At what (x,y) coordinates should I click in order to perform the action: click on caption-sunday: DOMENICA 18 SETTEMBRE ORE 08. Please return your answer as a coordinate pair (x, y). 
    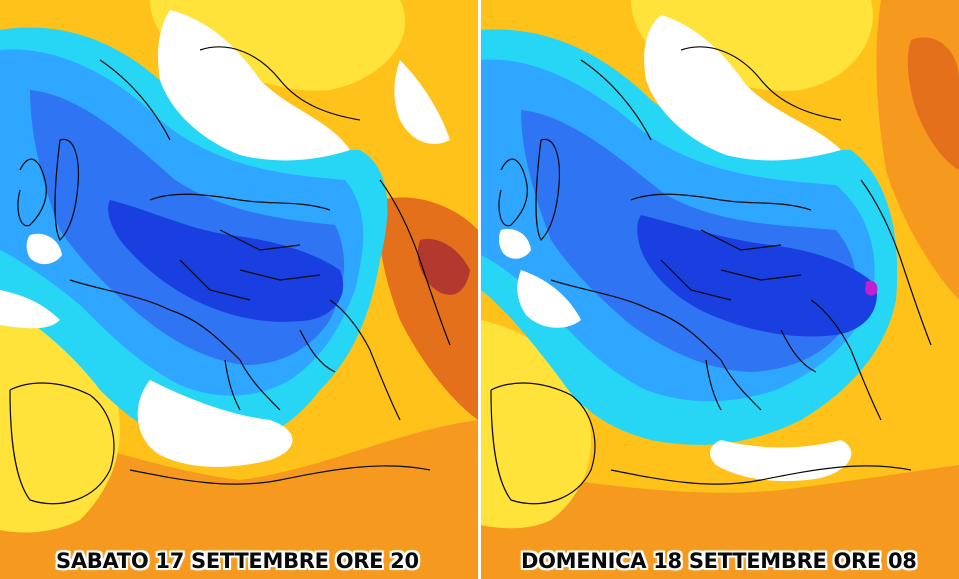
    Looking at the image, I should click on (719, 561).